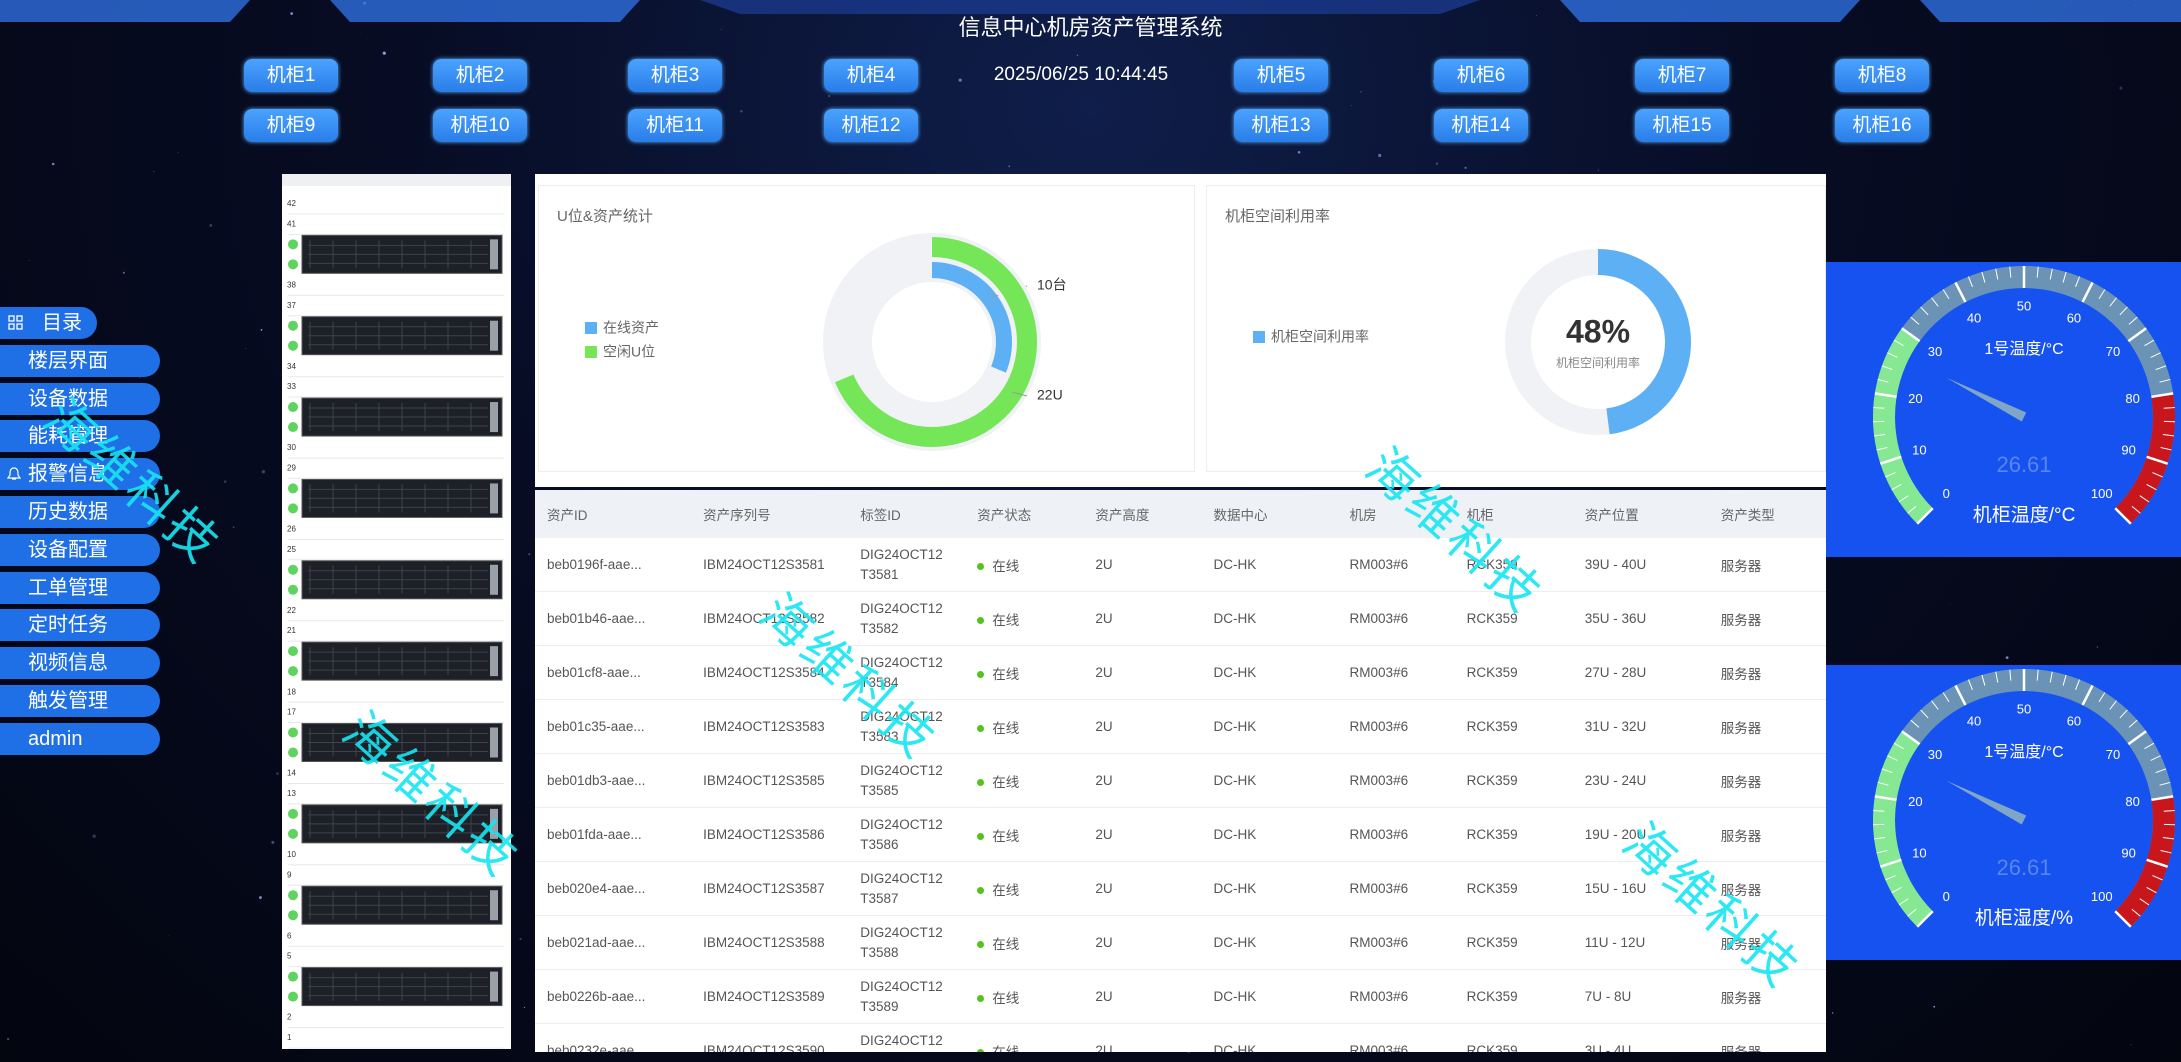 The image size is (2181, 1062). What do you see at coordinates (480, 125) in the screenshot?
I see `cabinet-button: 机柜10` at bounding box center [480, 125].